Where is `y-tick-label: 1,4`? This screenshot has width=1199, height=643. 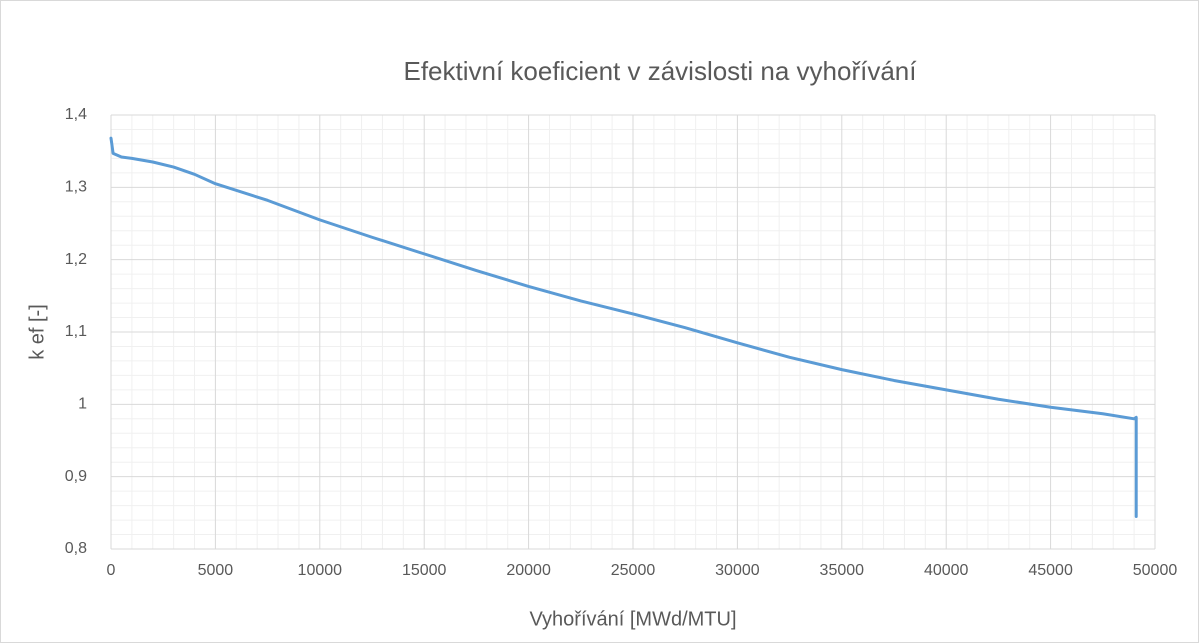
y-tick-label: 1,4 is located at coordinates (76, 114).